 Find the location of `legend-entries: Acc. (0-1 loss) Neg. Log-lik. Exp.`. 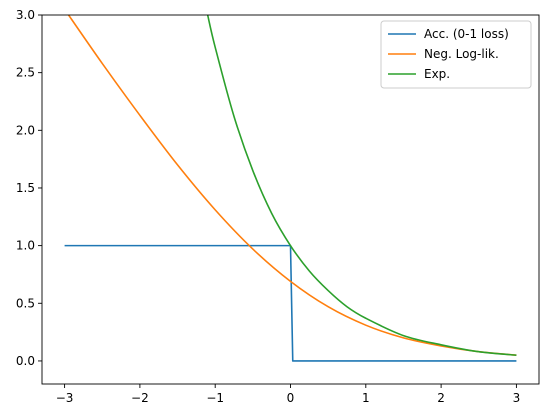

legend-entries: Acc. (0-1 loss) Neg. Log-lik. Exp. is located at coordinates (448, 54).